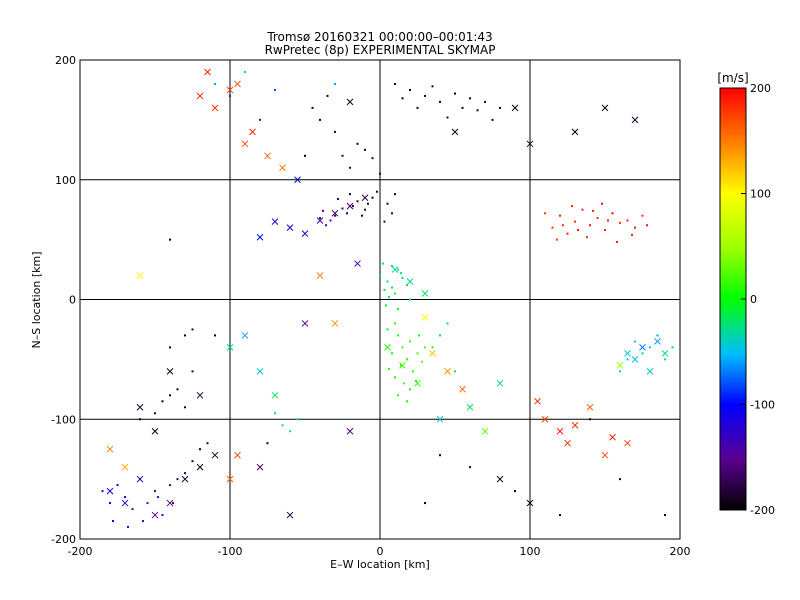 The width and height of the screenshot is (800, 600). What do you see at coordinates (65, 180) in the screenshot?
I see `y-tick-label-3: 100` at bounding box center [65, 180].